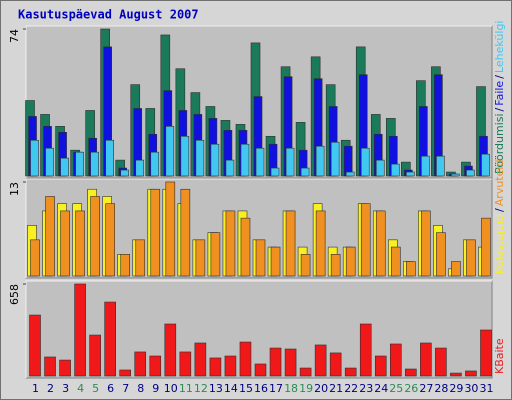 This screenshot has height=400, width=512. I want to click on chart-title: Kasutuspäevad August 2007, so click(108, 15).